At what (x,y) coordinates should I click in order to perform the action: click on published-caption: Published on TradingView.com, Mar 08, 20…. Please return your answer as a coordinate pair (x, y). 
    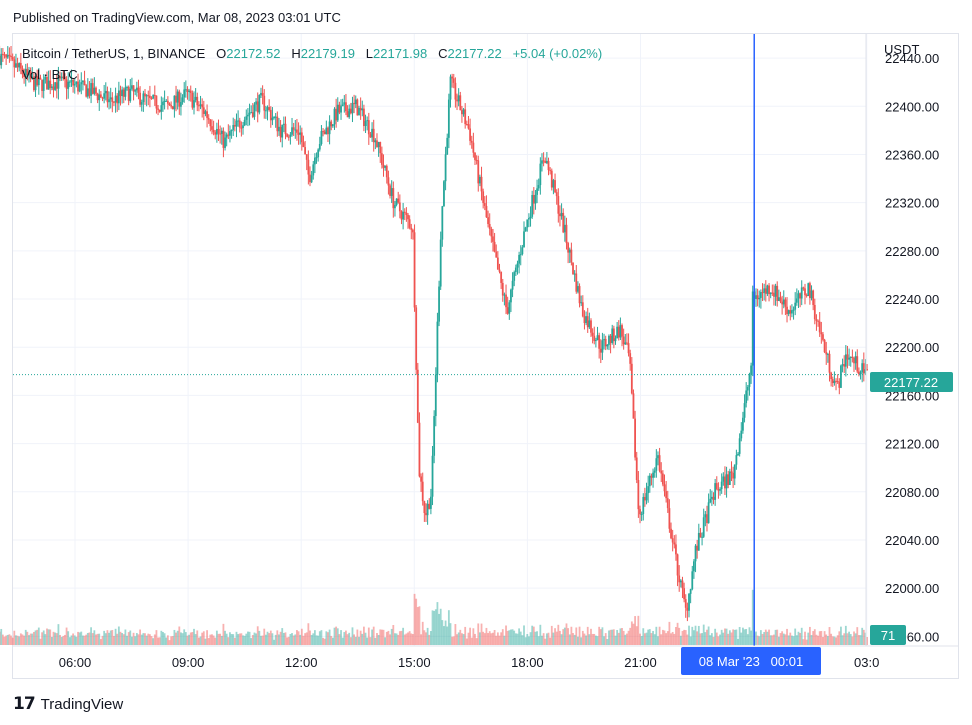
    Looking at the image, I should click on (177, 17).